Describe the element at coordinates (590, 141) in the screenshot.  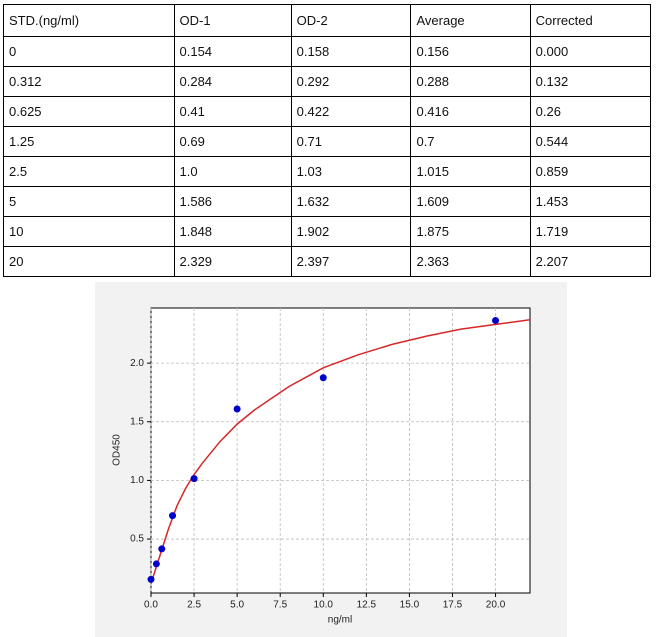
I see `table-cell: 0.544` at that location.